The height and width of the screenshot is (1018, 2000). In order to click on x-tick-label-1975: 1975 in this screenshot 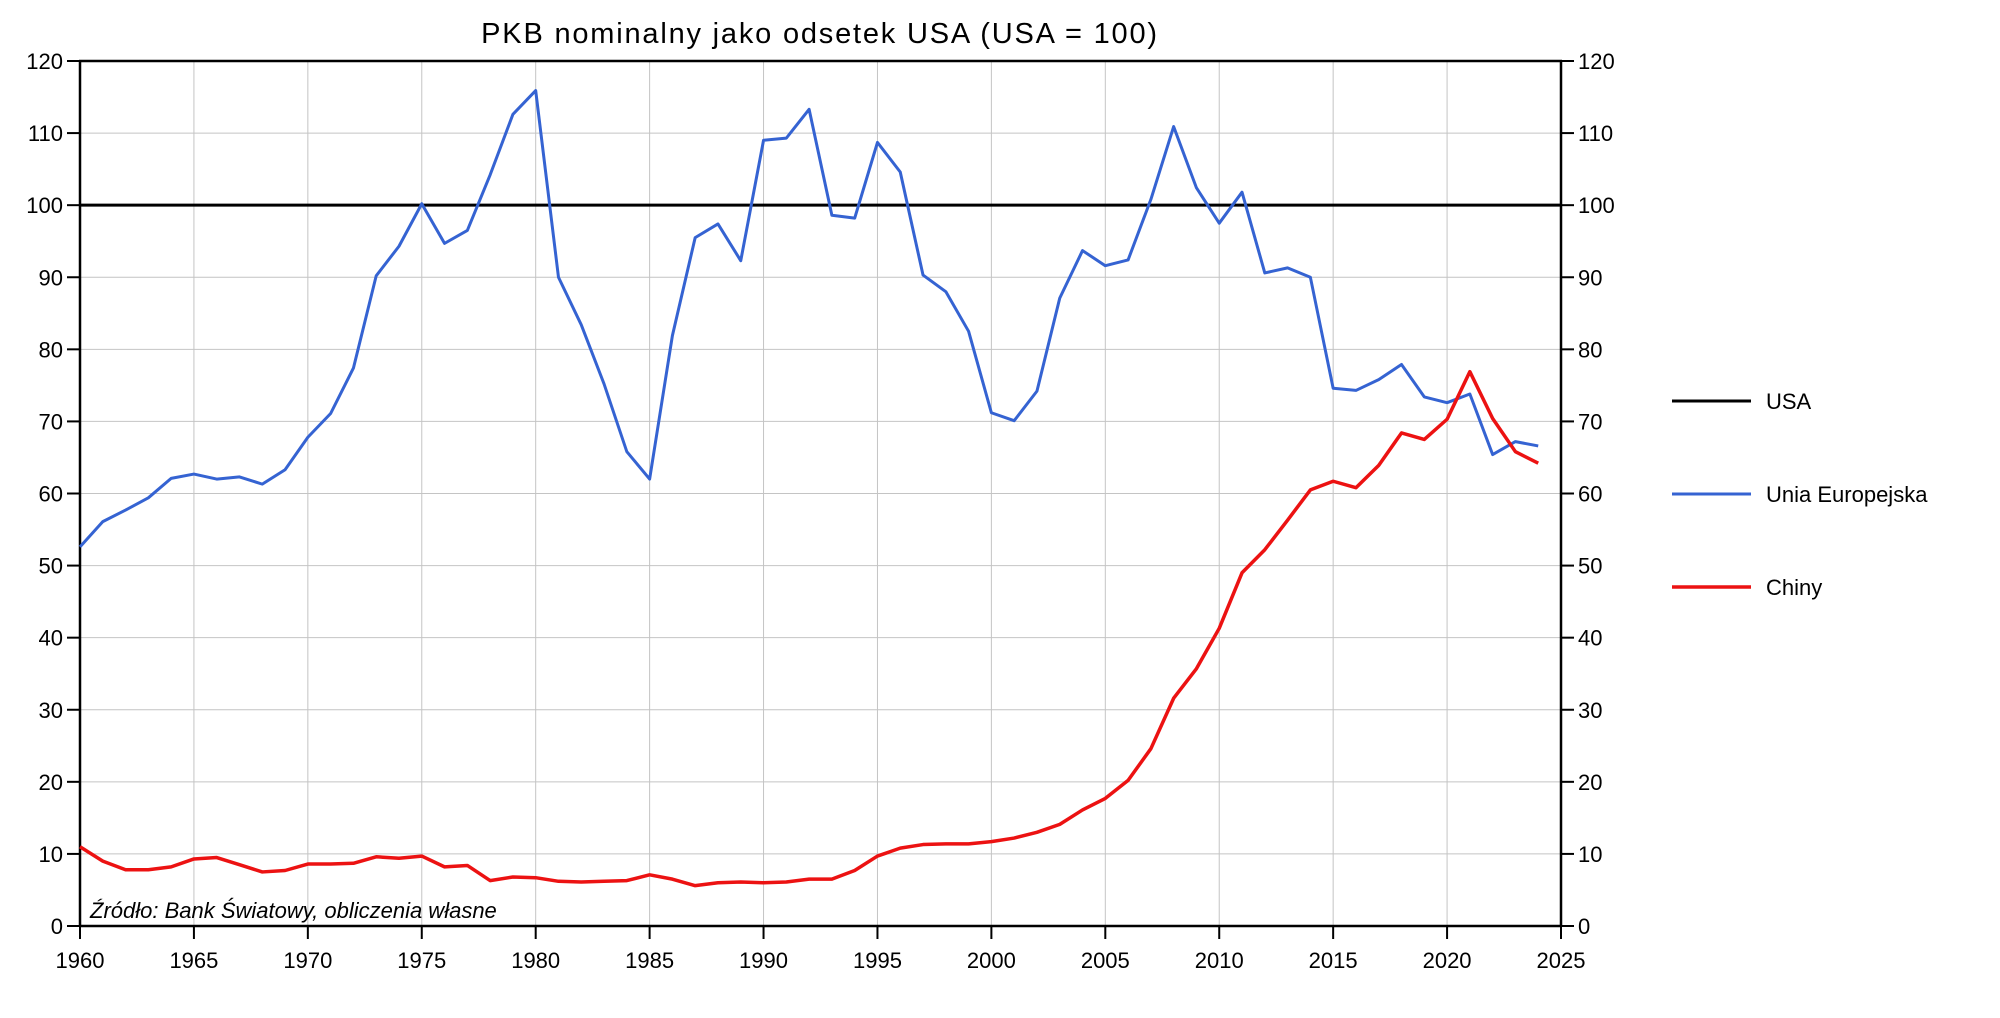, I will do `click(421, 960)`.